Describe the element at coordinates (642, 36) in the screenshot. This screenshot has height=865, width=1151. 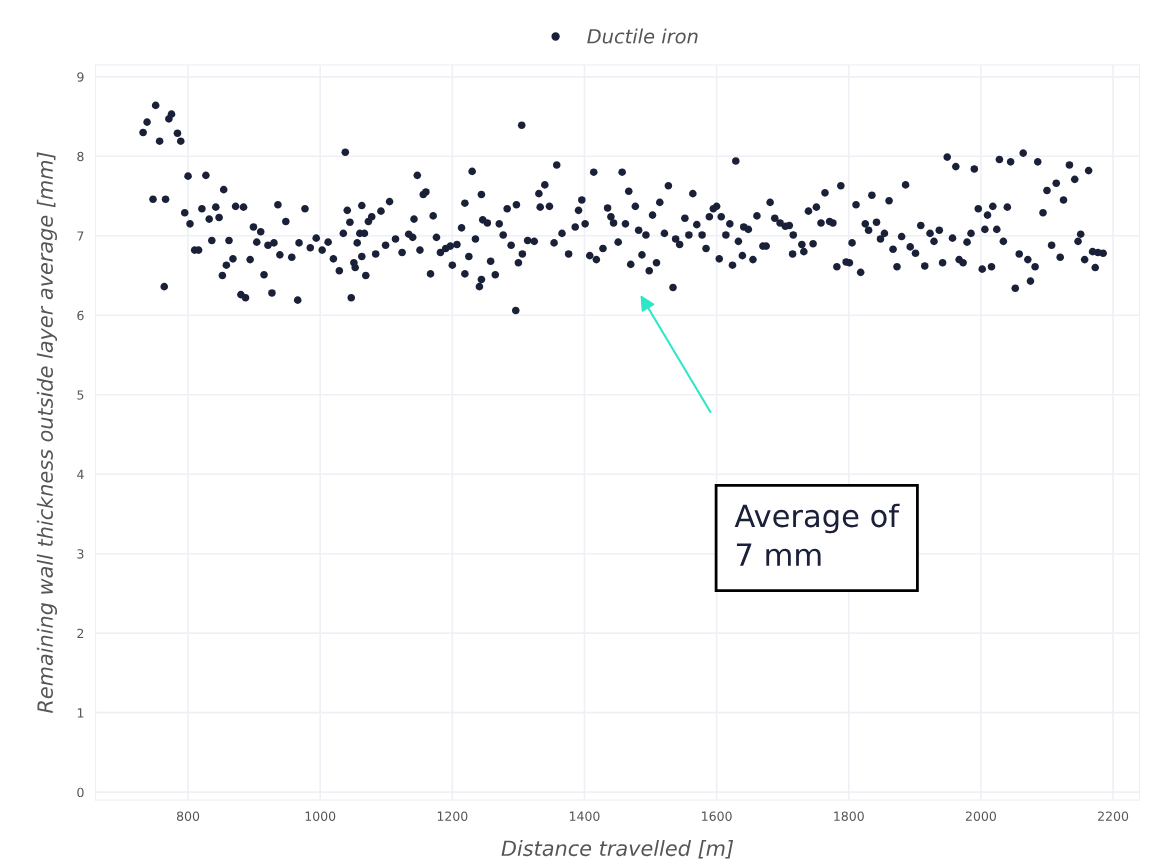
I see `legend-label: Ductile iron` at that location.